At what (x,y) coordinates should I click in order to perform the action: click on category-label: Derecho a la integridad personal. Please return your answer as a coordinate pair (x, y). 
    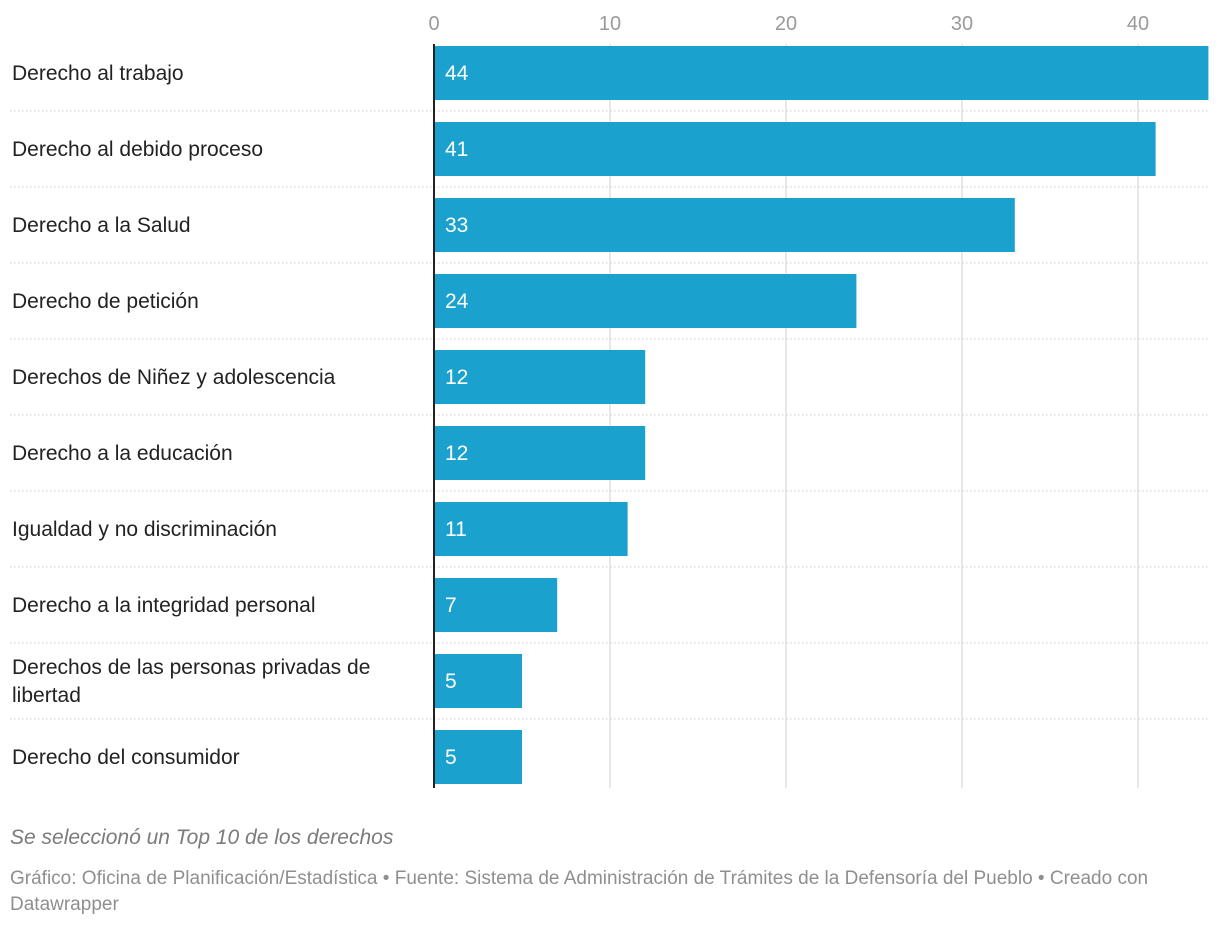
    Looking at the image, I should click on (164, 605).